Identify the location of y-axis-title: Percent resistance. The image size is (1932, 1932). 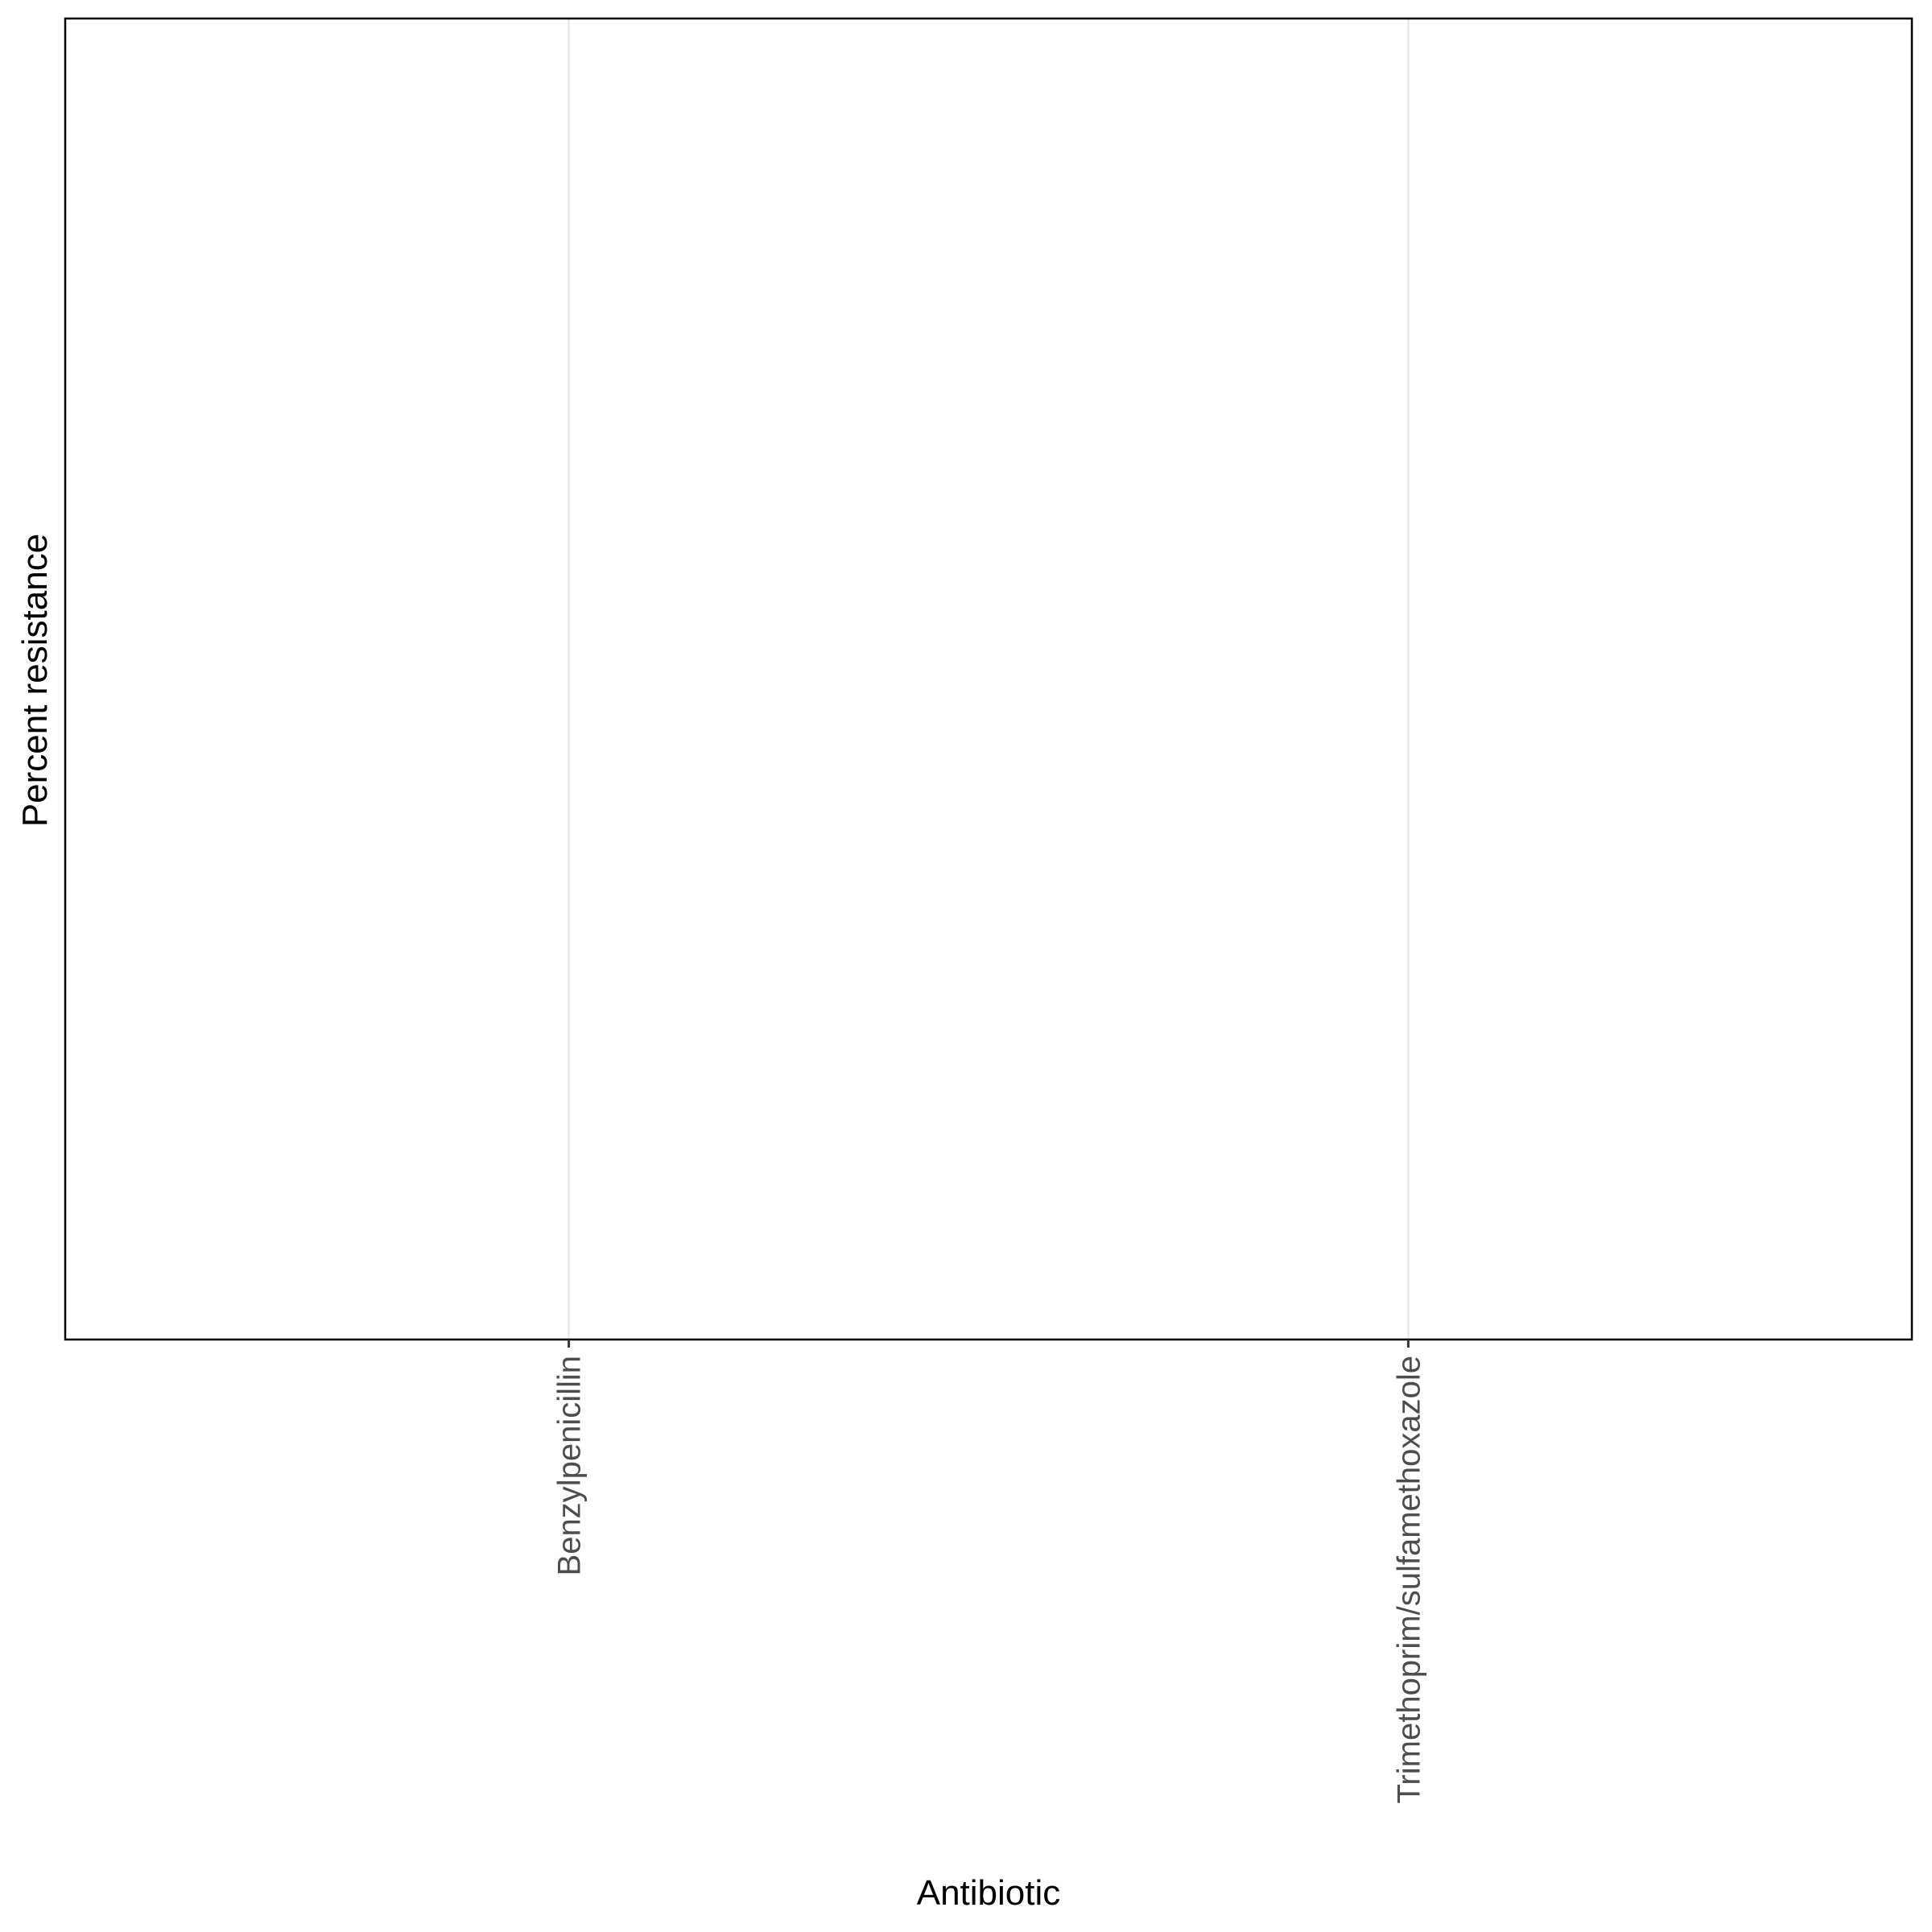
(35, 680).